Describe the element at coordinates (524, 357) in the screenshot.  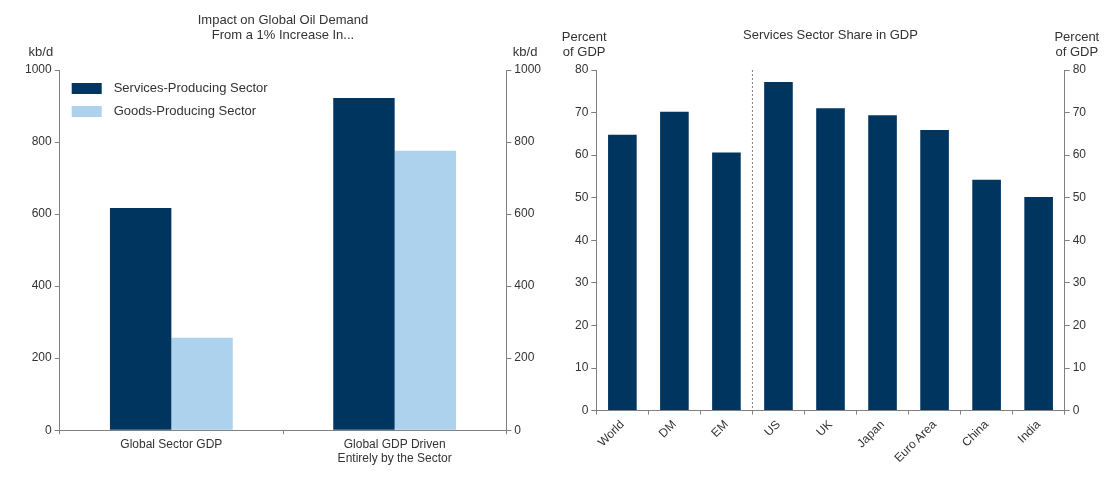
I see `y2-tick-label: 200` at that location.